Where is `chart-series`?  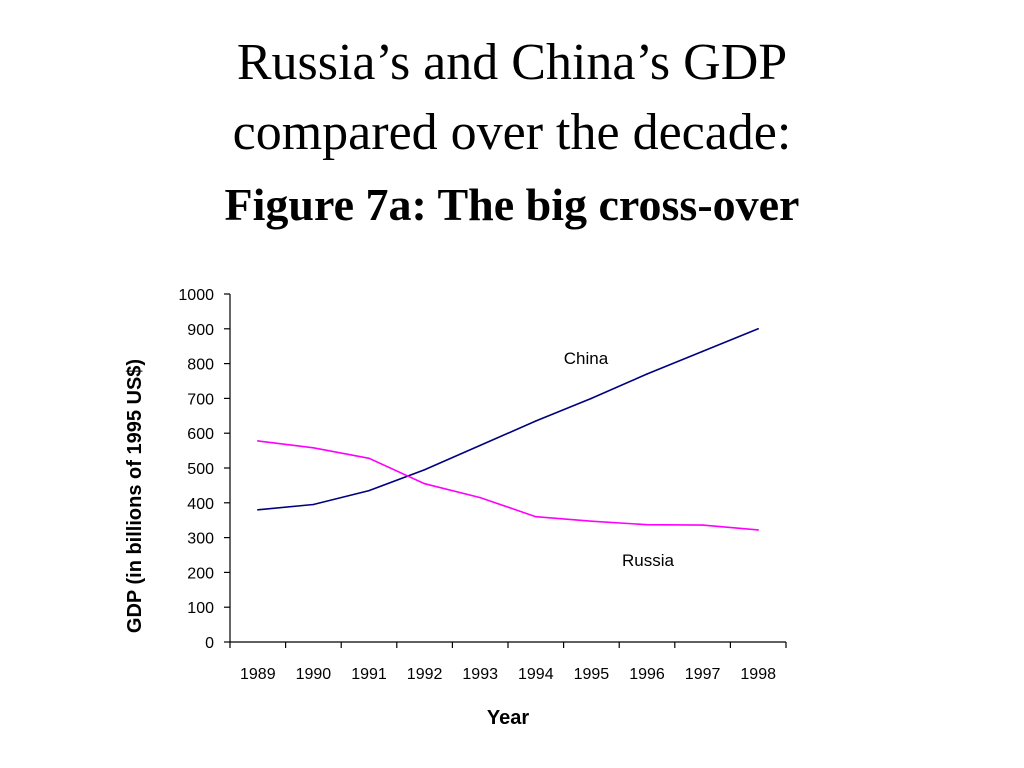 chart-series is located at coordinates (508, 429).